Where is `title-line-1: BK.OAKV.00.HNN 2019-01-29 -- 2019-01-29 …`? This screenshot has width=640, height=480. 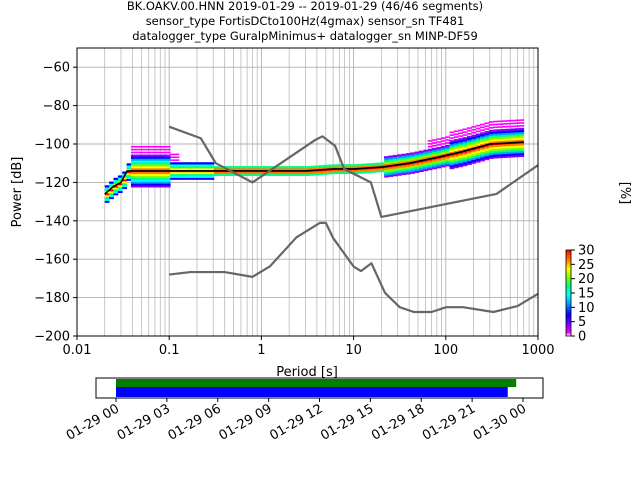 title-line-1: BK.OAKV.00.HNN 2019-01-29 -- 2019-01-29 … is located at coordinates (305, 6).